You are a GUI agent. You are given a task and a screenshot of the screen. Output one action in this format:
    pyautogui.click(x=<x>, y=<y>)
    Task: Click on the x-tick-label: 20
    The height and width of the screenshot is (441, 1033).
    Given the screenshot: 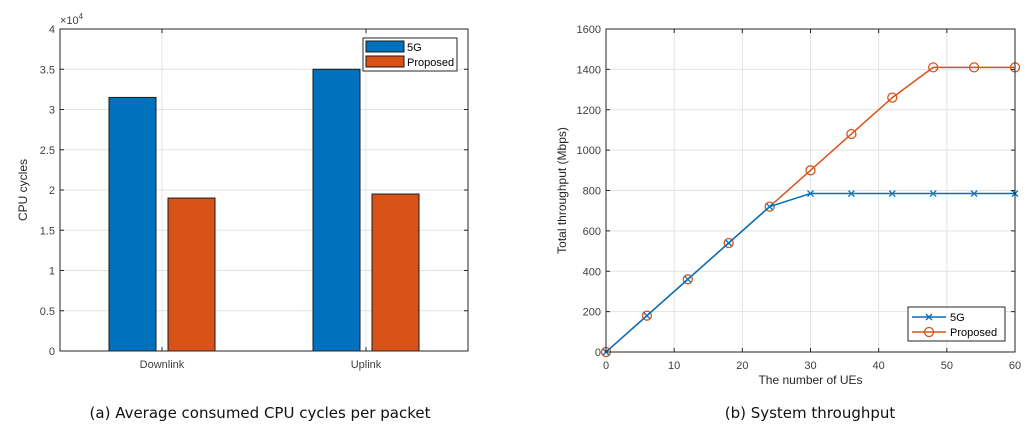 What is the action you would take?
    pyautogui.click(x=742, y=366)
    